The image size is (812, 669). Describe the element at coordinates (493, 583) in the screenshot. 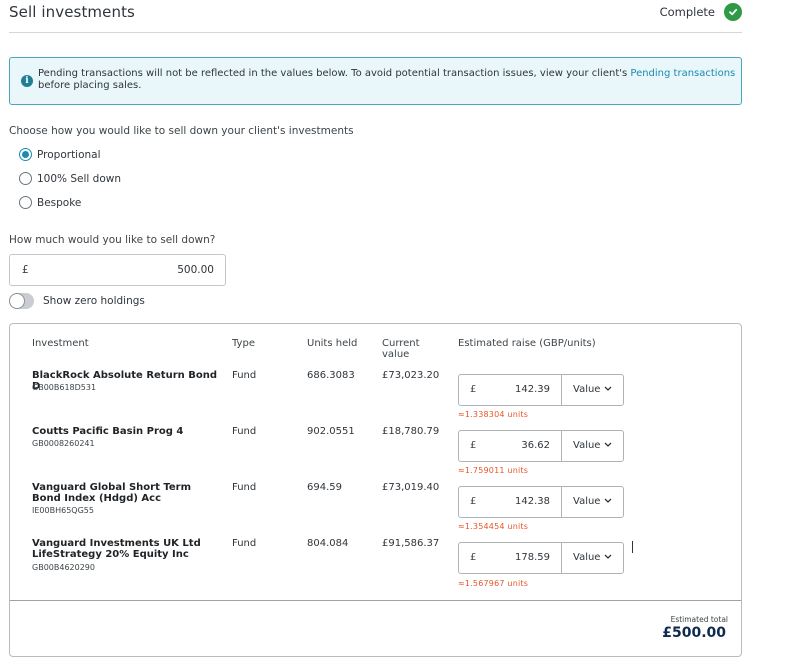

I see `units-estimate: ≈1.567967 units` at that location.